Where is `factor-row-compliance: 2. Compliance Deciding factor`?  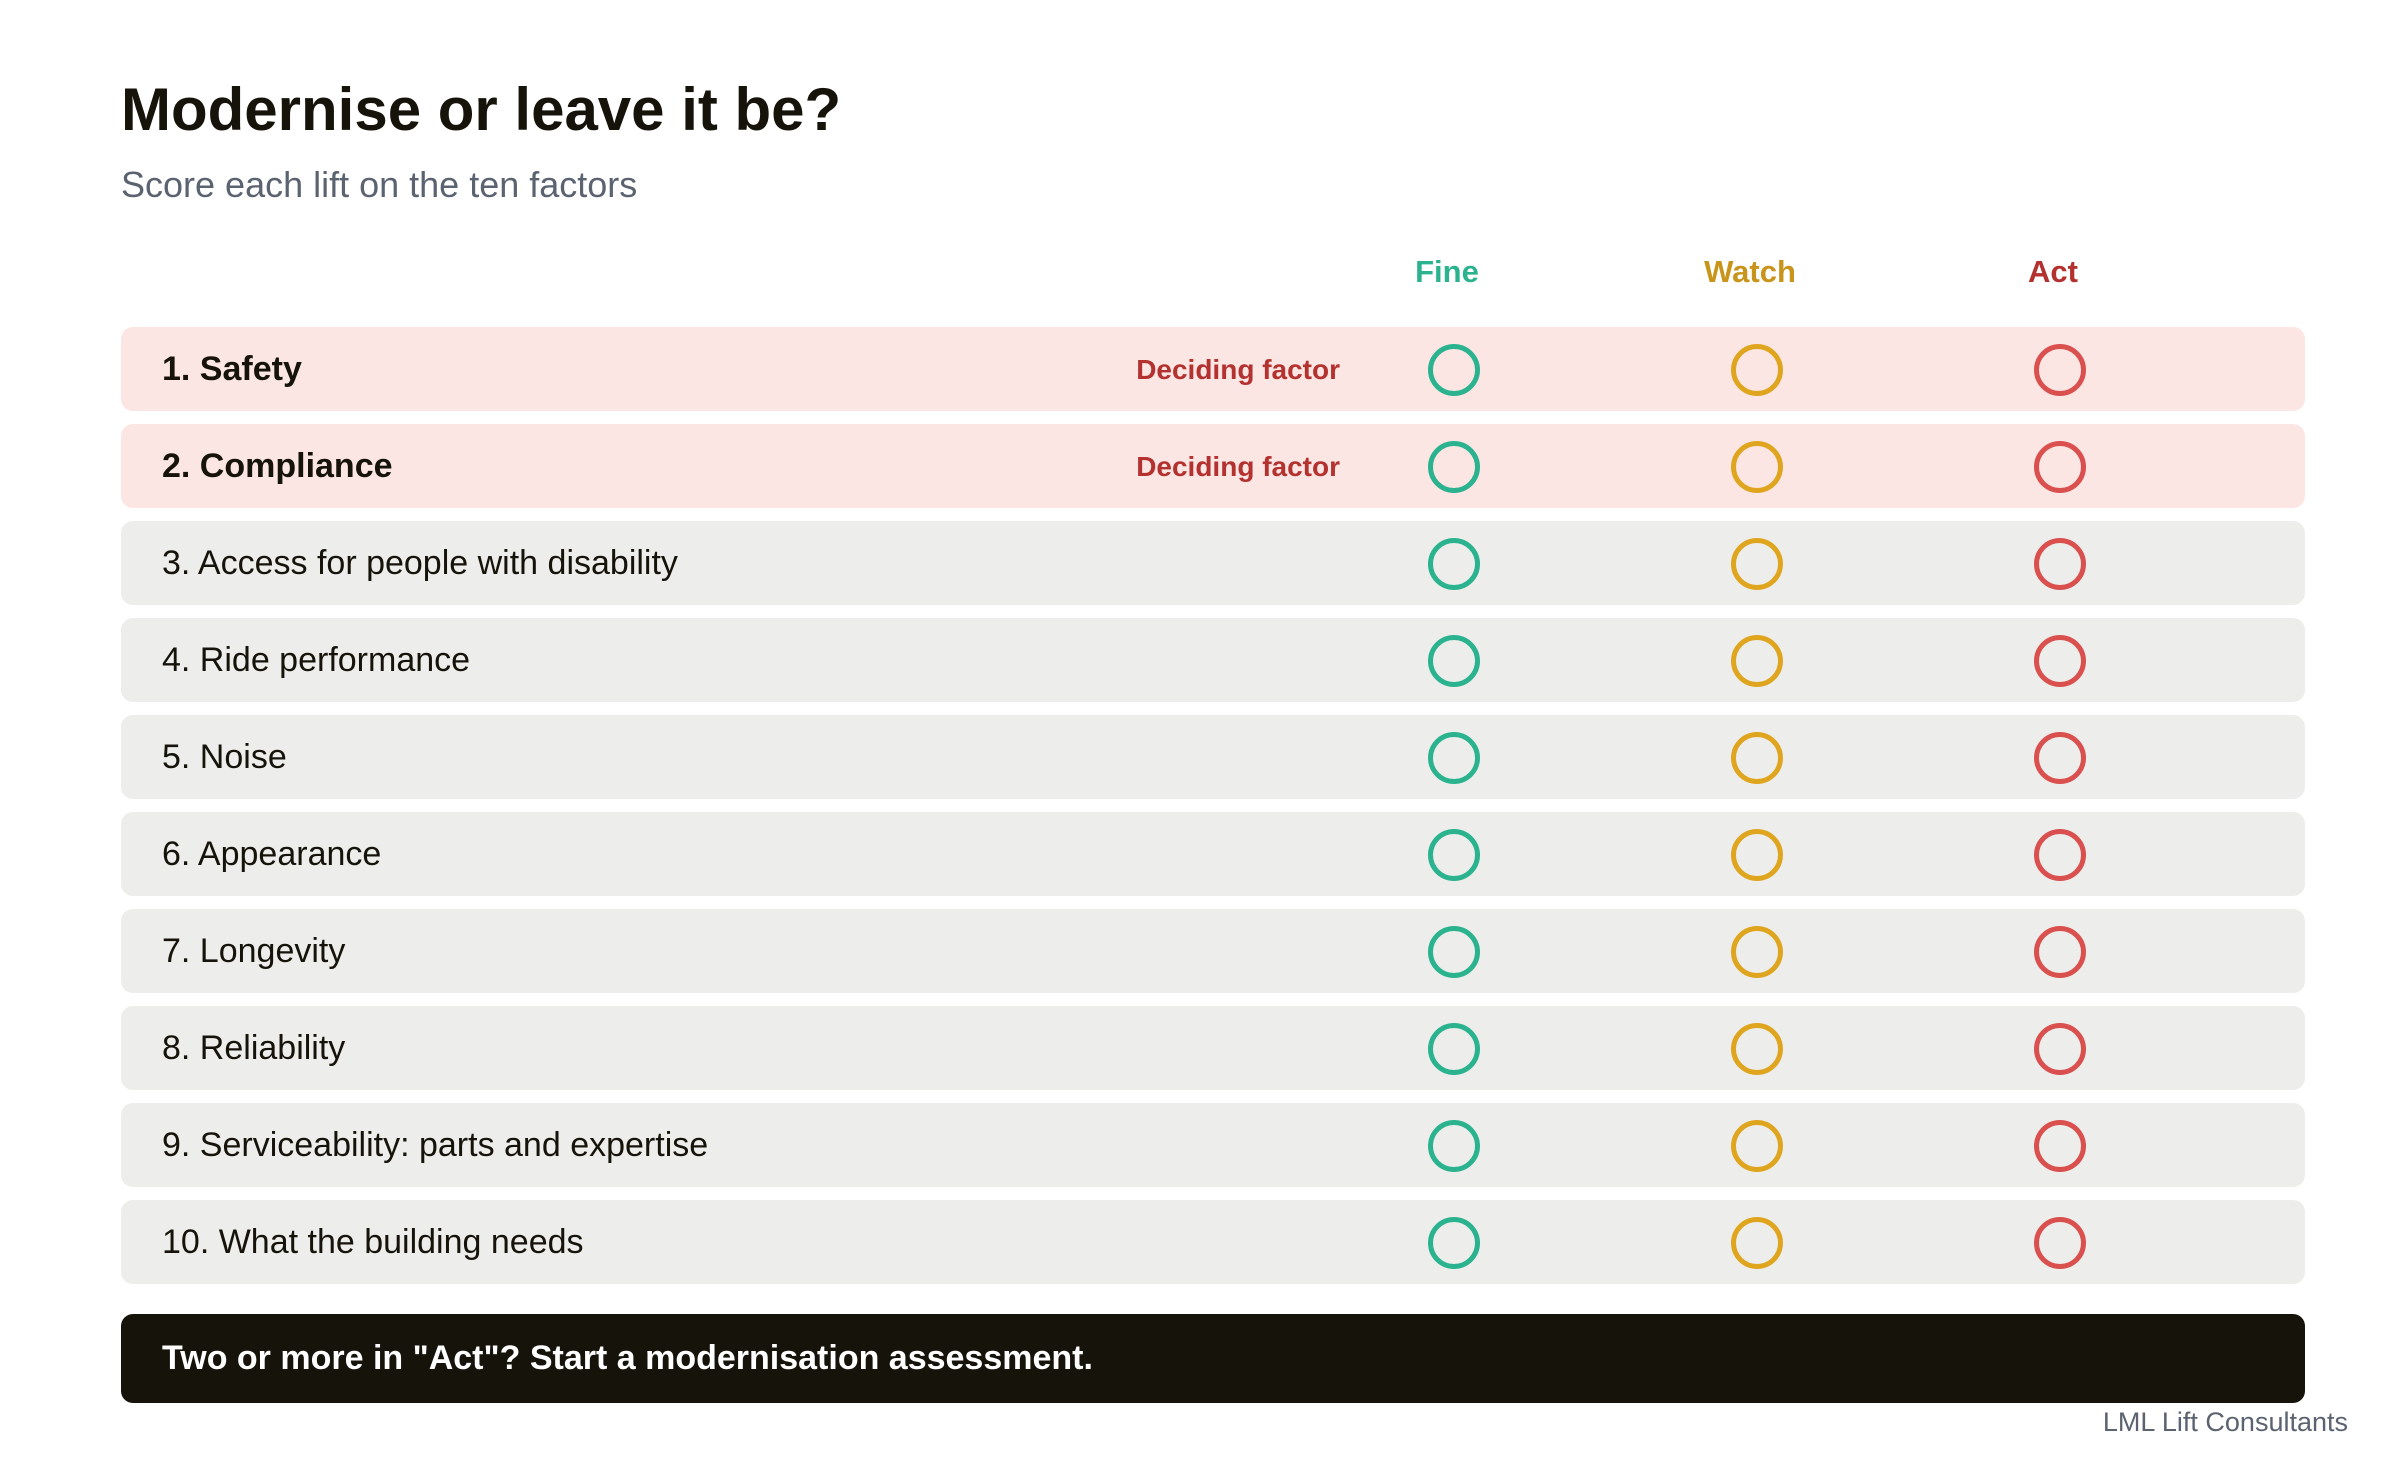 factor-row-compliance: 2. Compliance Deciding factor is located at coordinates (1213, 466).